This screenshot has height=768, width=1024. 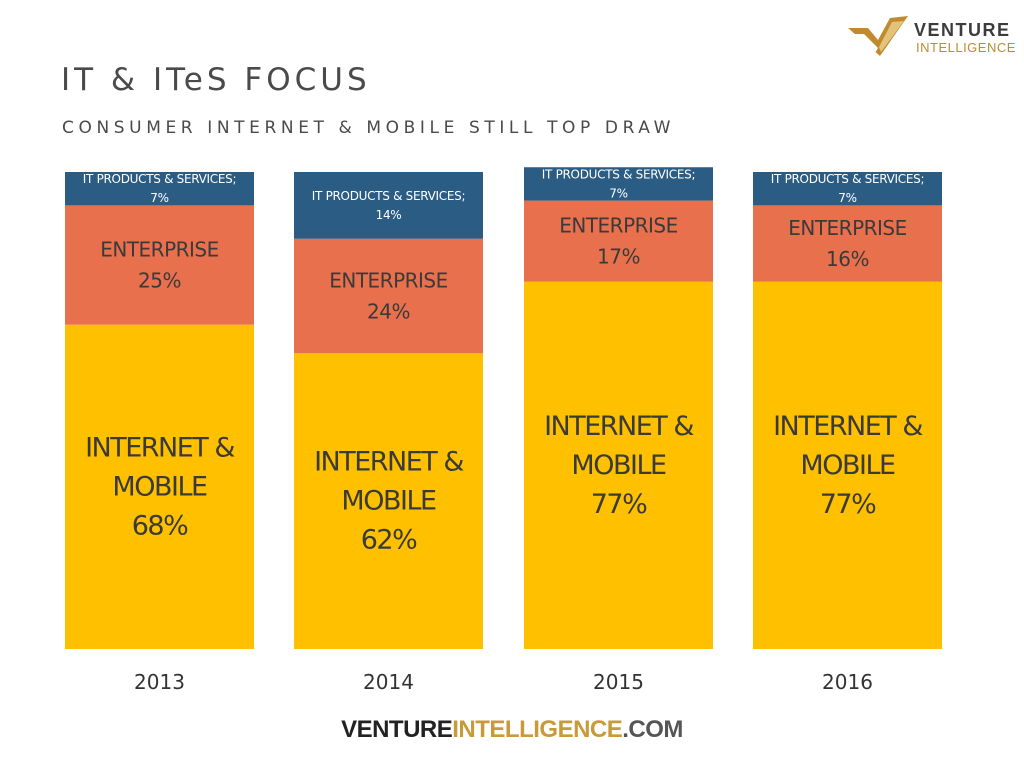 I want to click on data-label-2013-segment-0-line-0: INTERNET &, so click(x=160, y=447).